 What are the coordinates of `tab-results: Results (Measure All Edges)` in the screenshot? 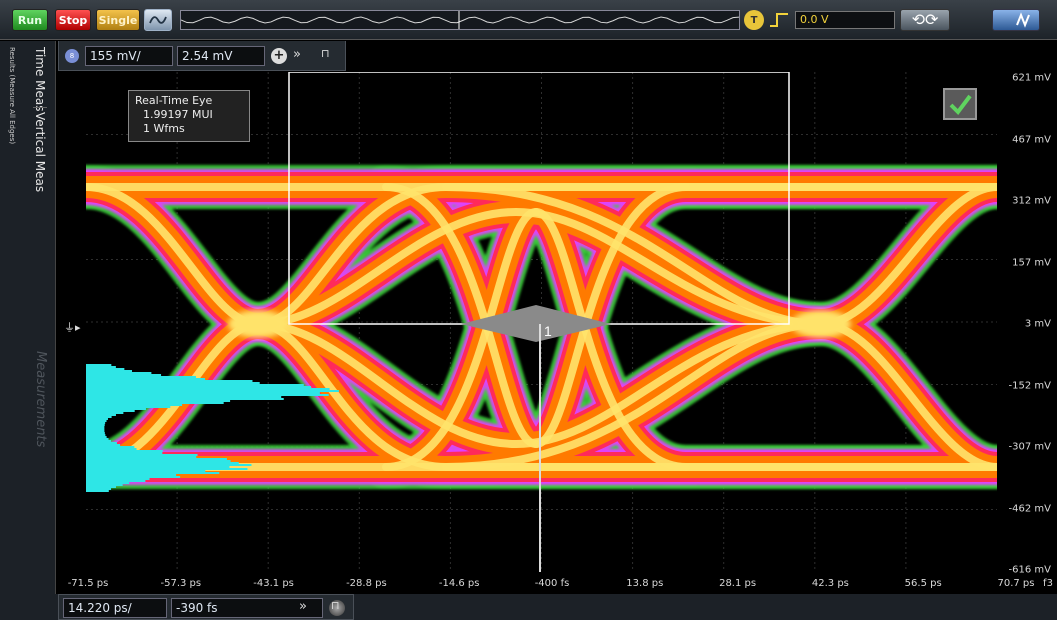 It's located at (12, 96).